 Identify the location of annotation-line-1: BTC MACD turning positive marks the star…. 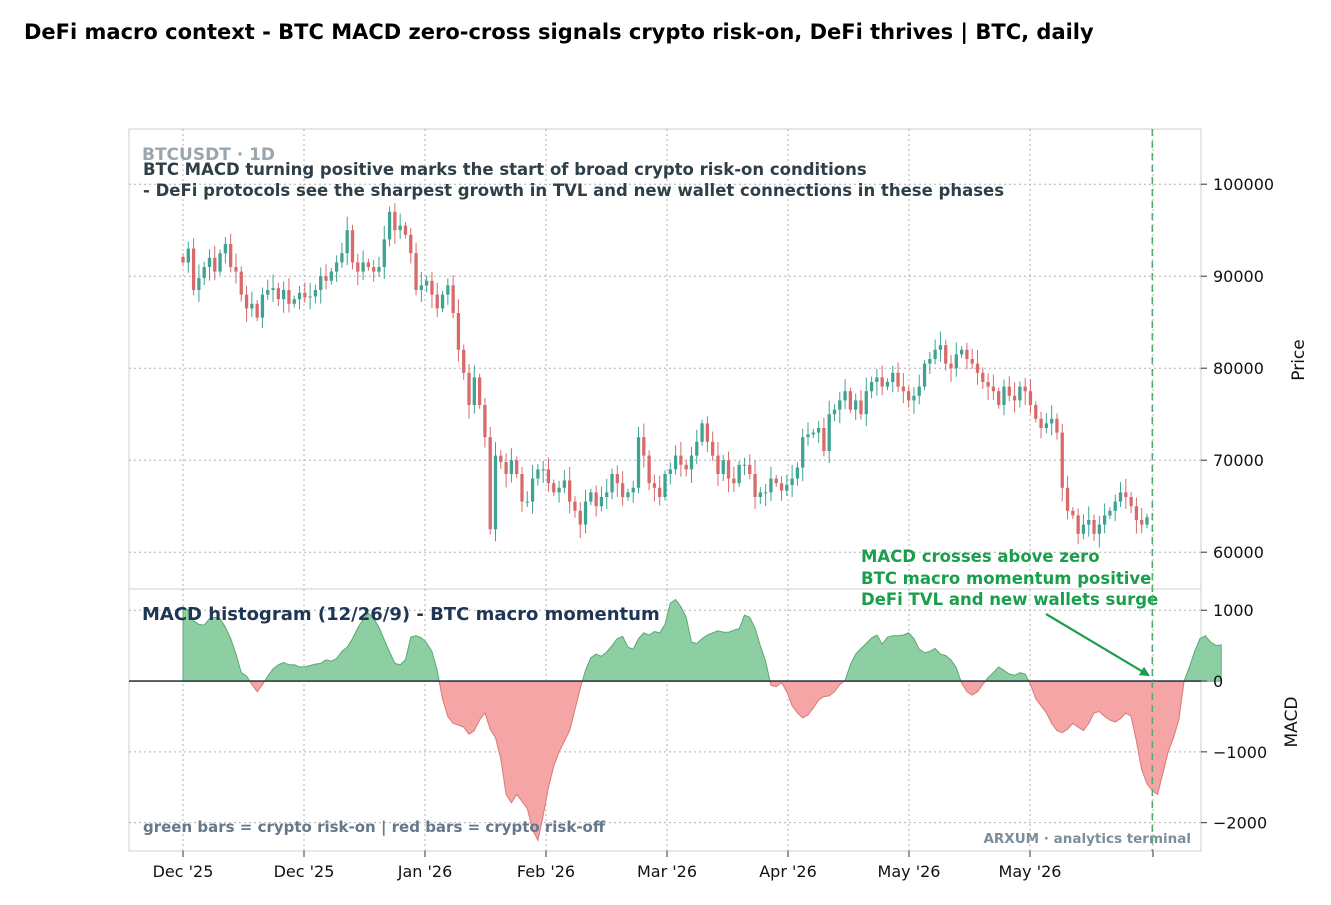
(505, 169).